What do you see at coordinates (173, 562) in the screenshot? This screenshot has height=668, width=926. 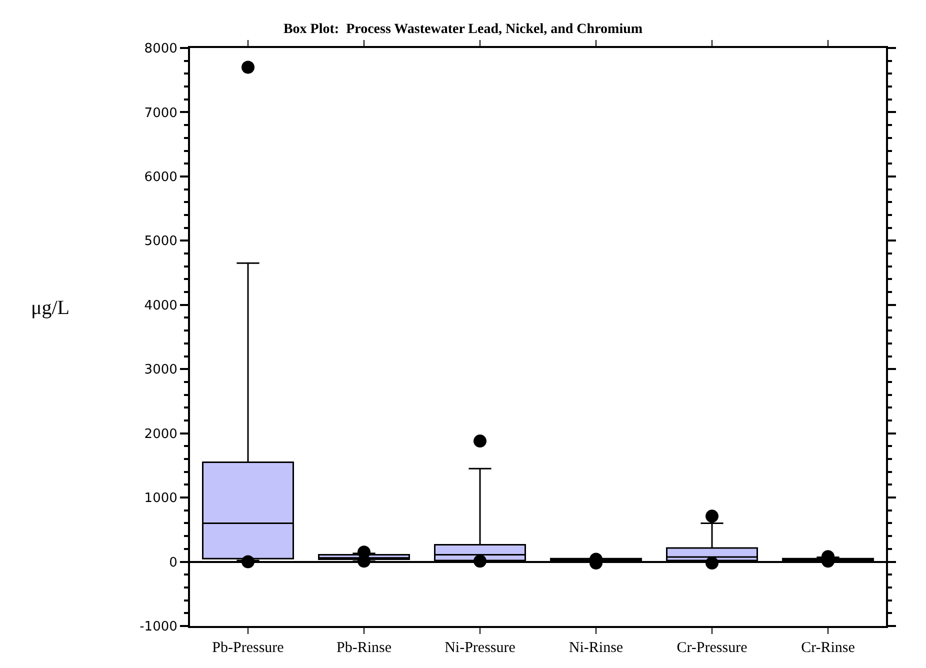 I see `y-tick-label: 0` at bounding box center [173, 562].